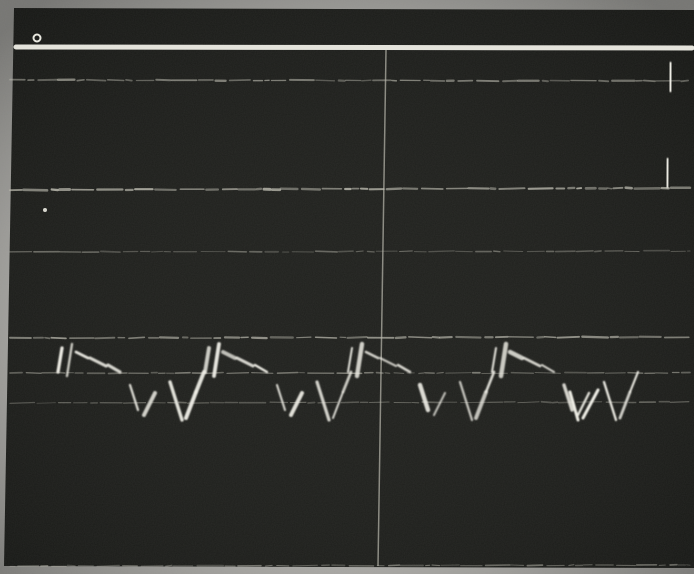 This screenshot has width=694, height=574. I want to click on right-edge-mark-top, so click(670, 77).